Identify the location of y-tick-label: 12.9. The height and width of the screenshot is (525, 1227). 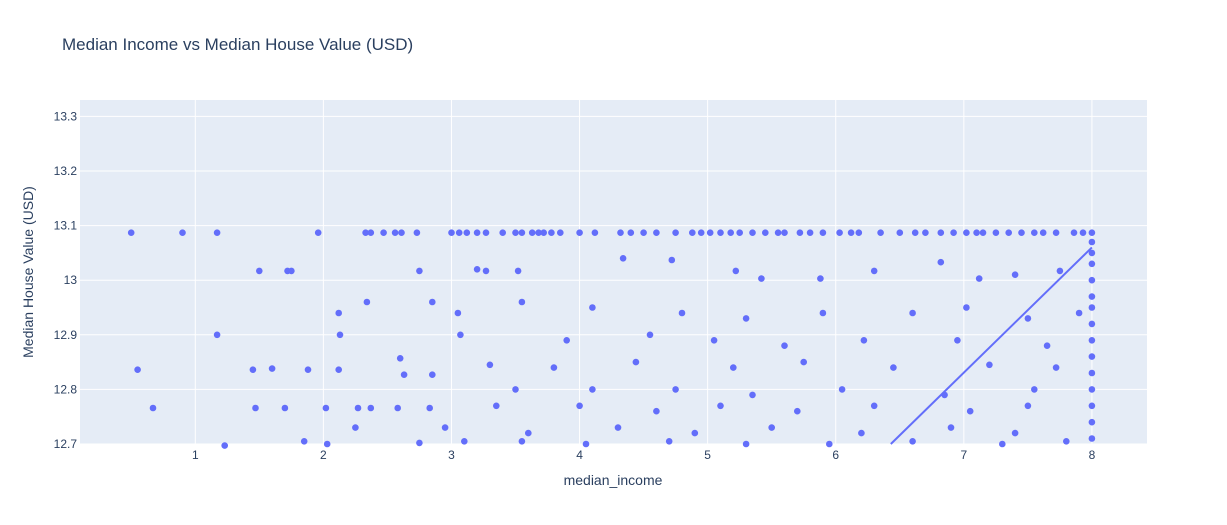
(66, 335).